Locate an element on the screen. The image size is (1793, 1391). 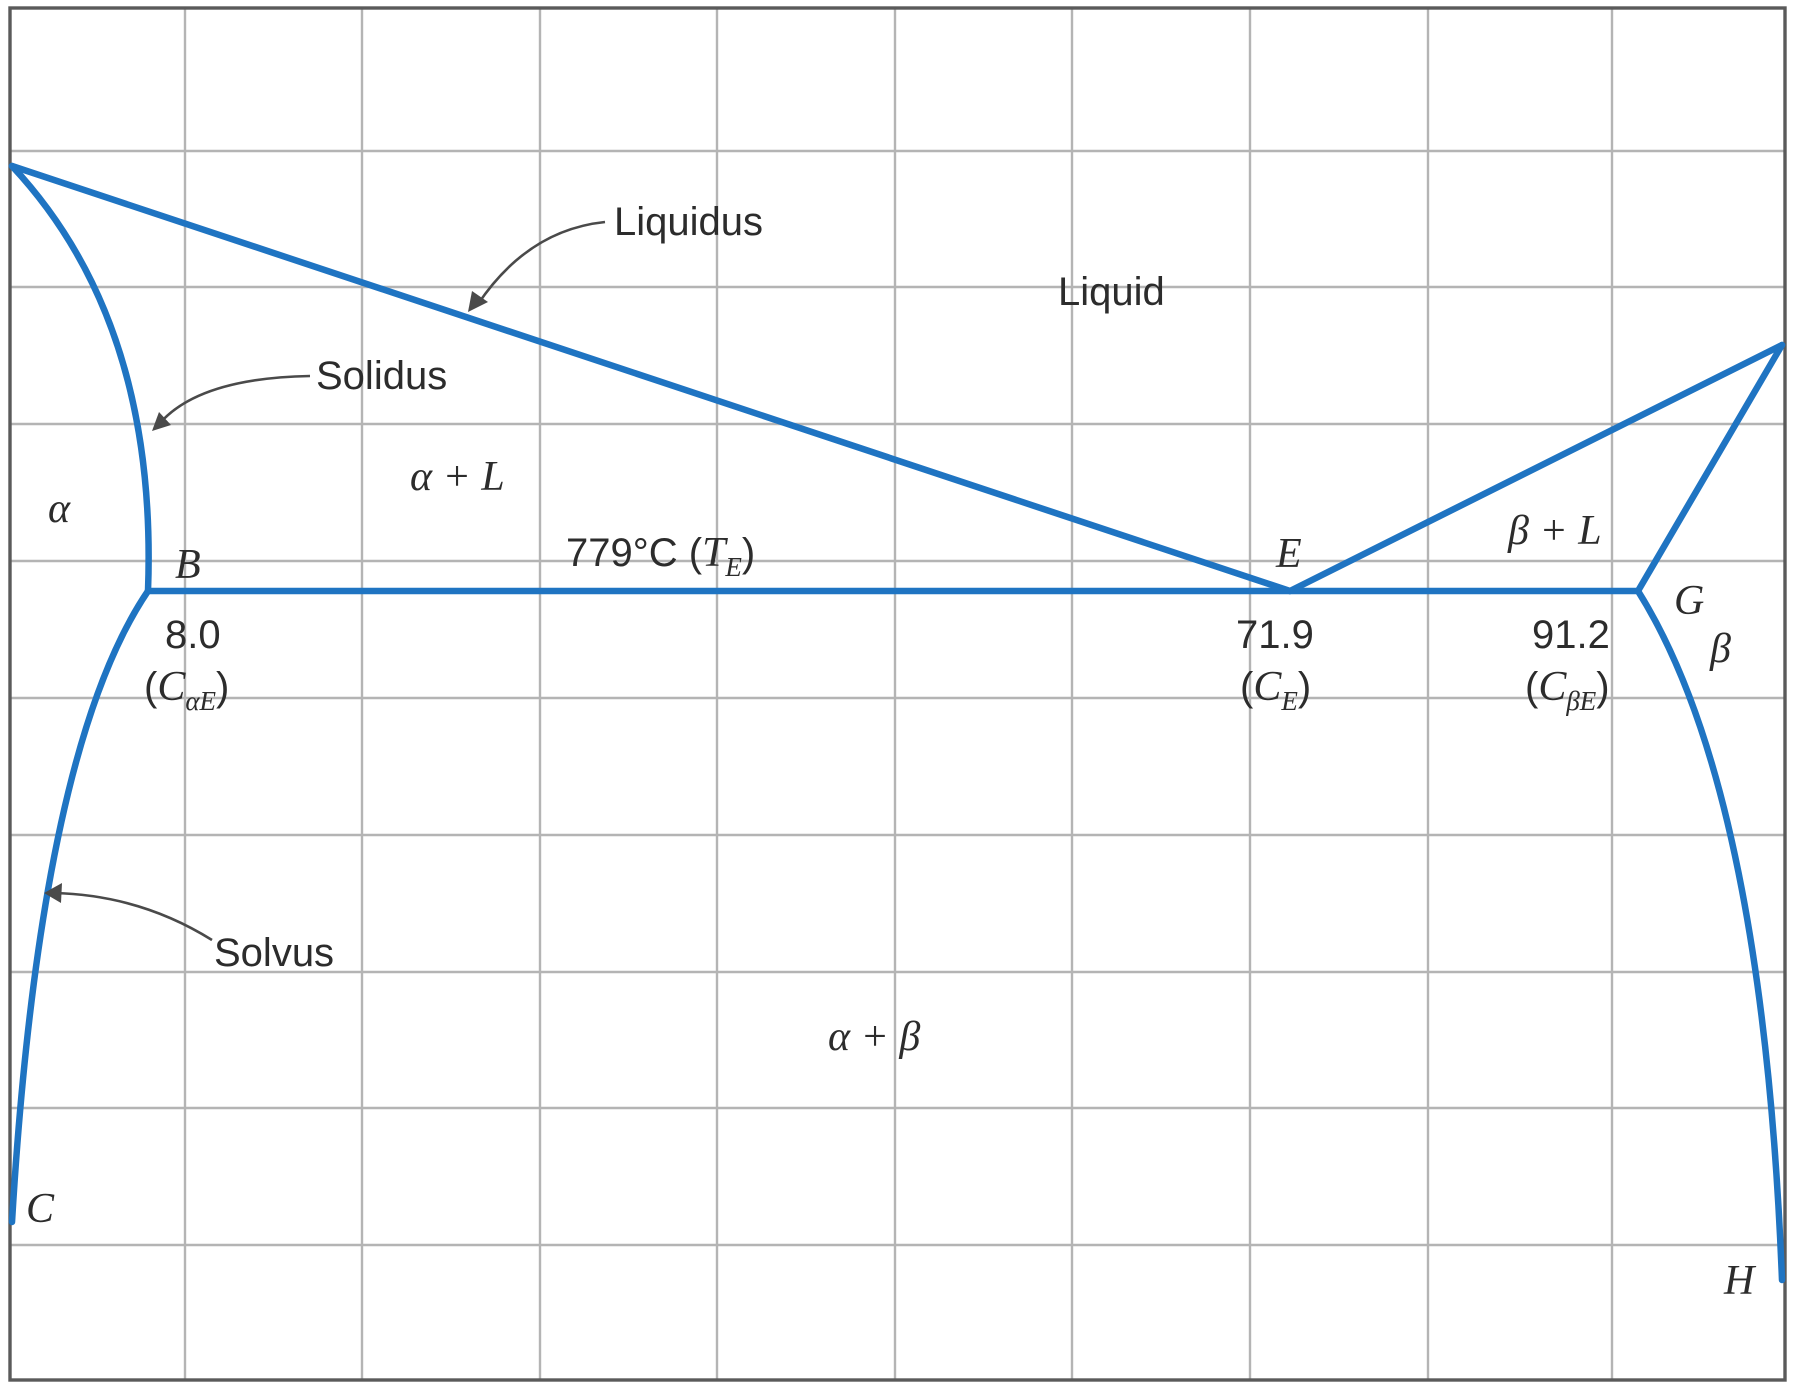
alpha-plus-beta-label: α + β is located at coordinates (874, 1037).